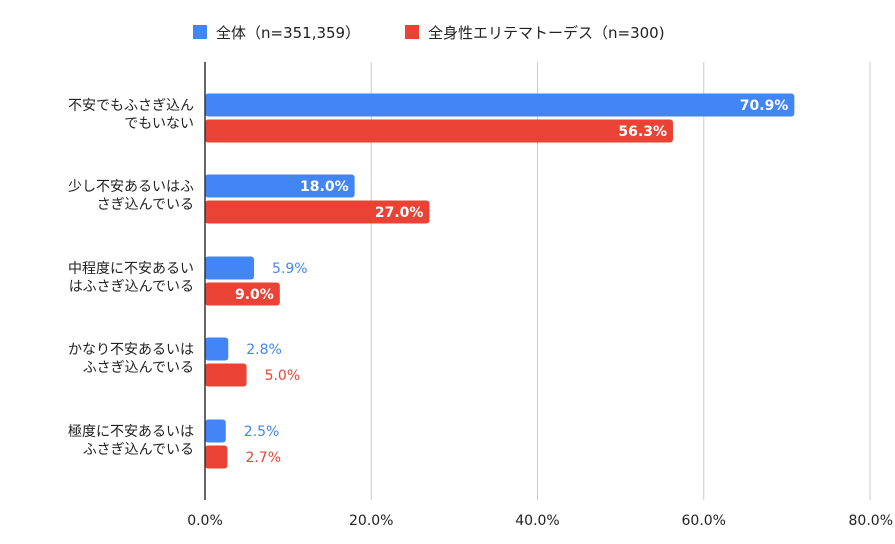  Describe the element at coordinates (138, 368) in the screenshot. I see `category-label-4-line-2: ふさぎ込んでいる` at that location.